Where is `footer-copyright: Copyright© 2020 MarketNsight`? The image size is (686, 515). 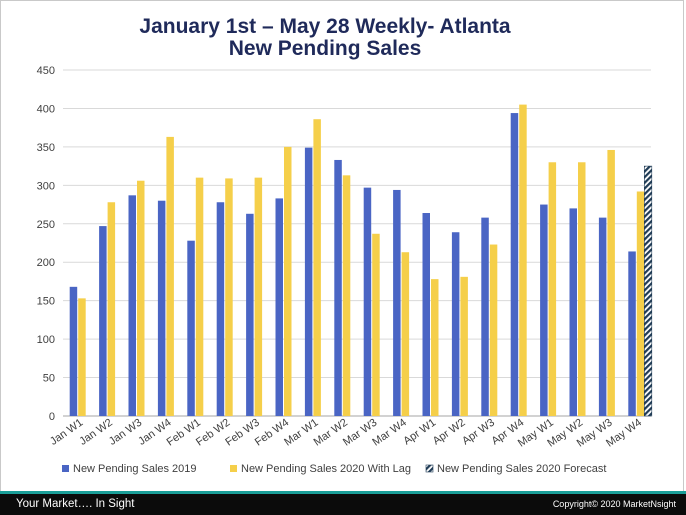 footer-copyright: Copyright© 2020 MarketNsight is located at coordinates (614, 504).